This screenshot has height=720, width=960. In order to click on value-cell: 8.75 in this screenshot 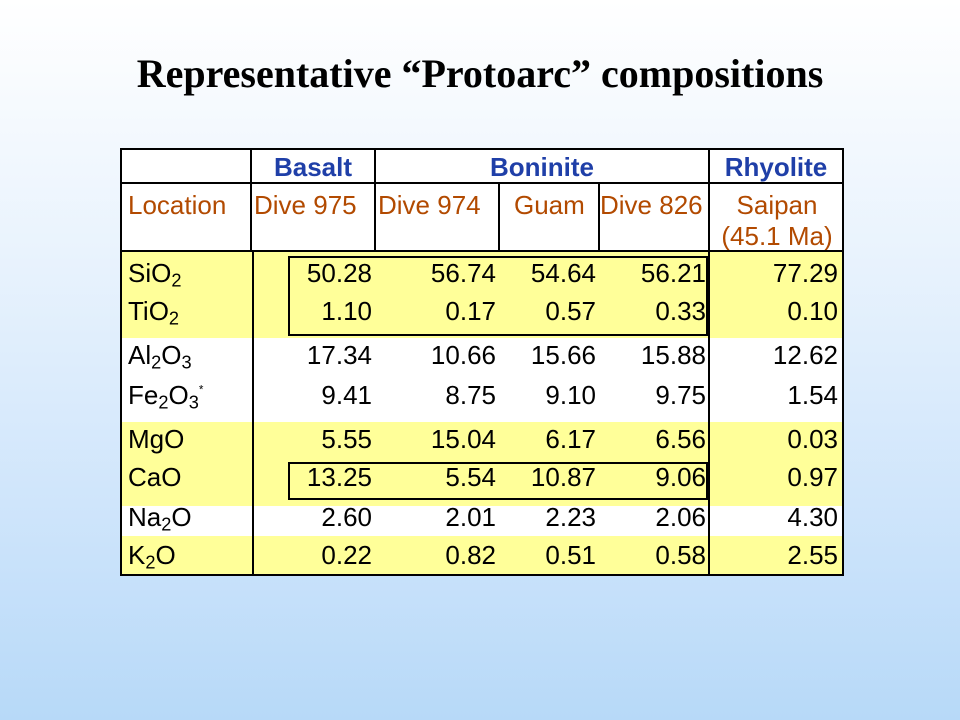, I will do `click(470, 395)`.